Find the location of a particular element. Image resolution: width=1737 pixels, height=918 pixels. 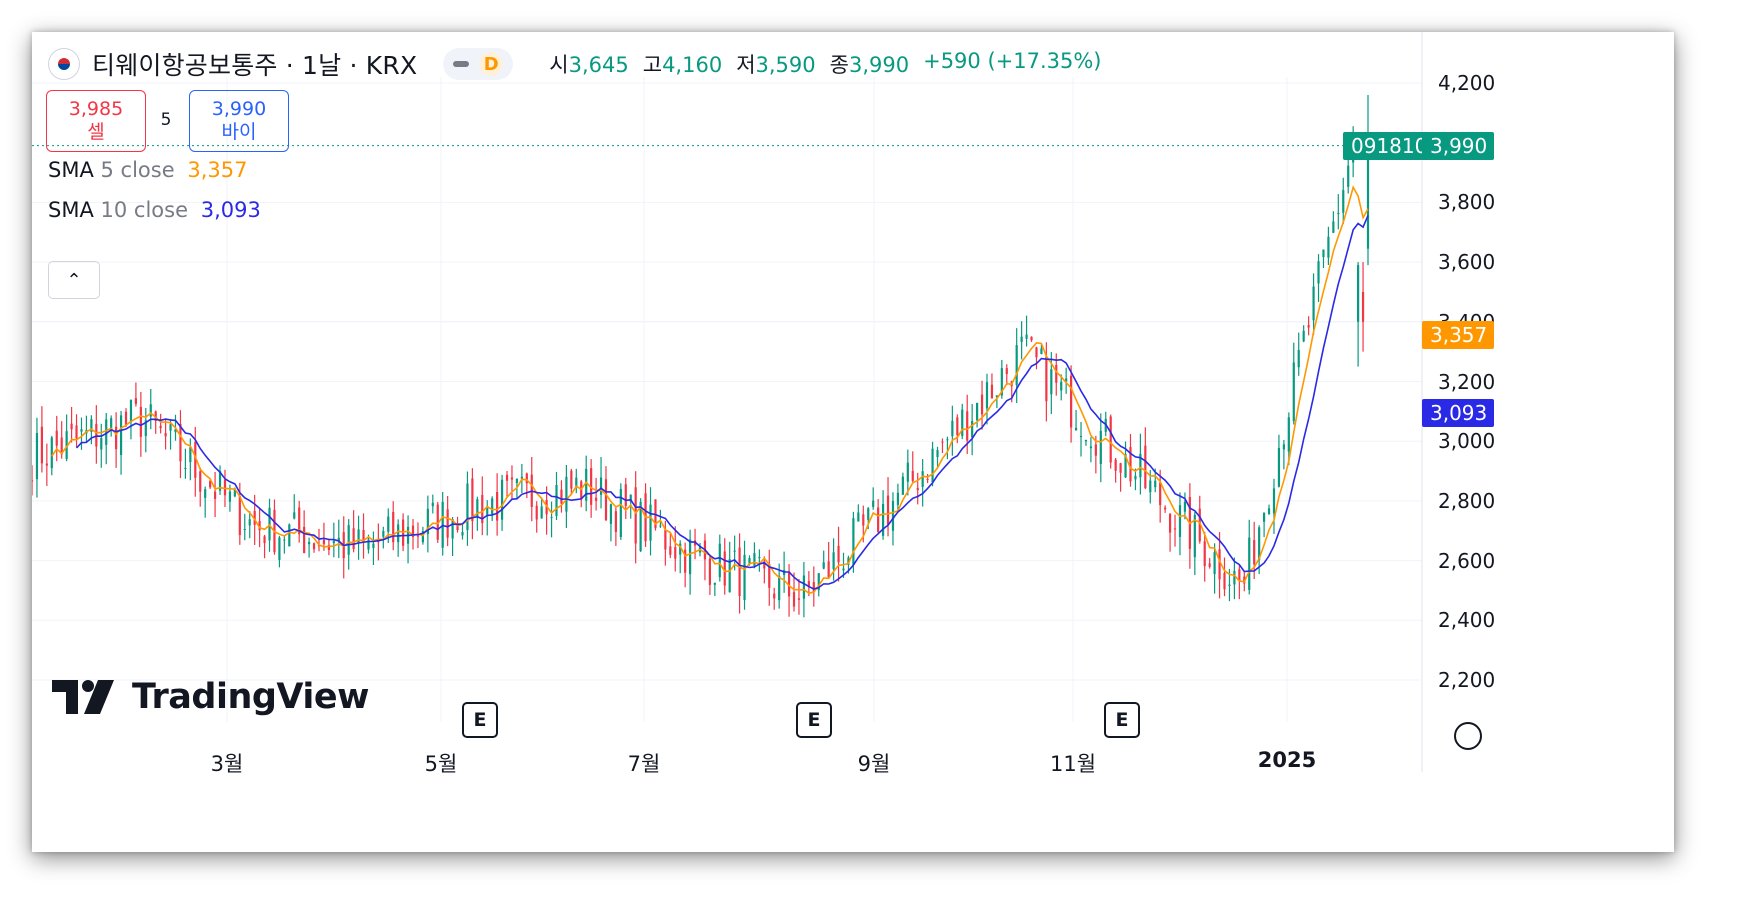

tradingview-wordmark: TradingView is located at coordinates (250, 697).